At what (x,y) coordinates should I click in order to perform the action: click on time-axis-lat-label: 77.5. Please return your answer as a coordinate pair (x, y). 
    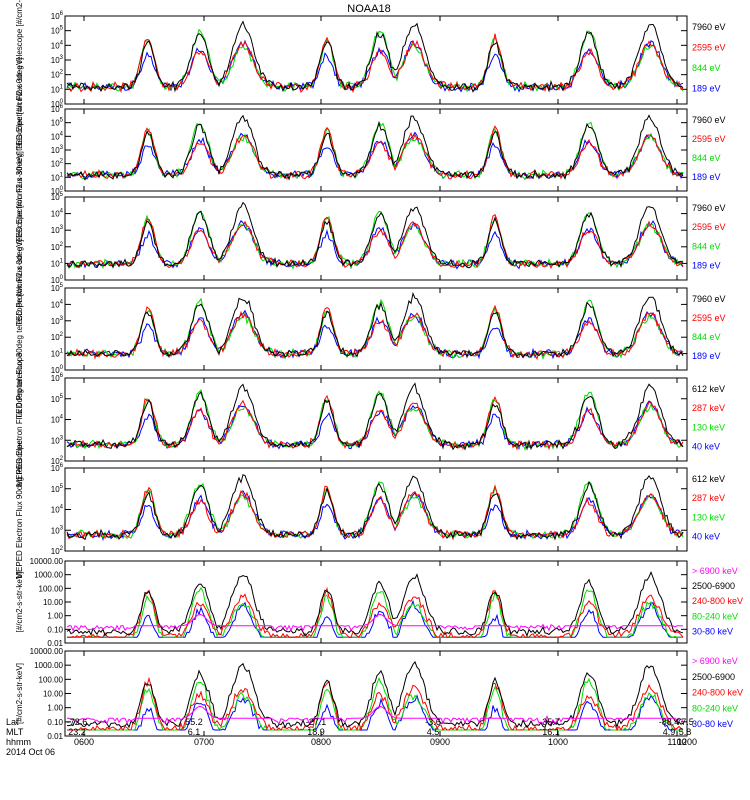
    Looking at the image, I should click on (685, 722).